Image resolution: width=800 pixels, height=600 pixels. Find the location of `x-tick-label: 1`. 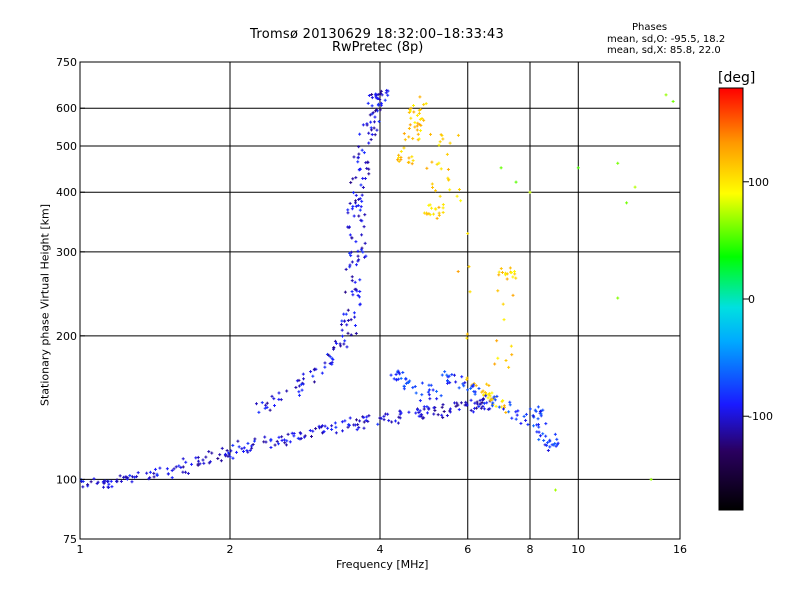

x-tick-label: 1 is located at coordinates (80, 549).